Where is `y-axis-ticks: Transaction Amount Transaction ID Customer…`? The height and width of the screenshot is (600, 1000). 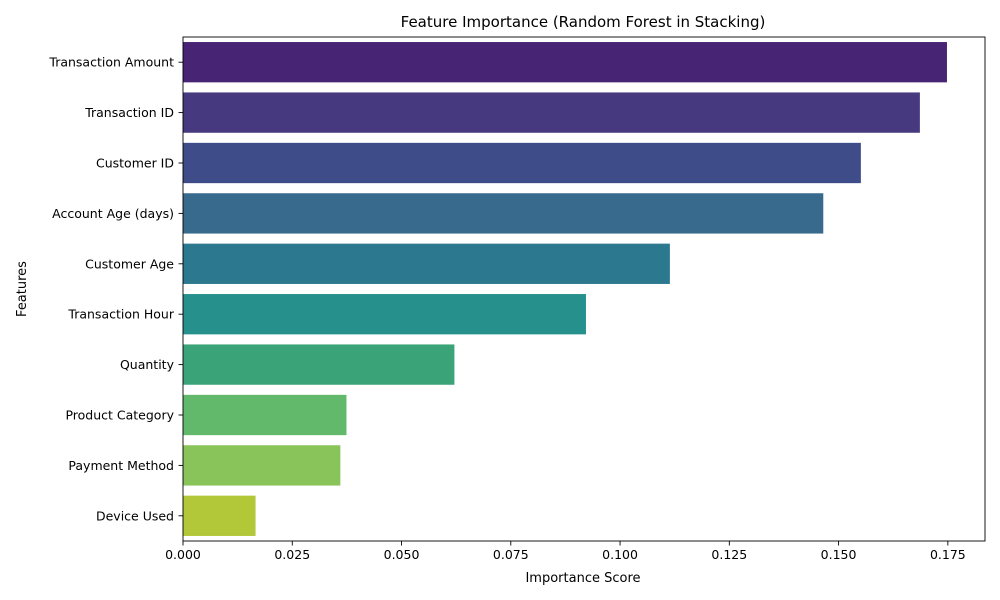 y-axis-ticks: Transaction Amount Transaction ID Customer… is located at coordinates (115, 289).